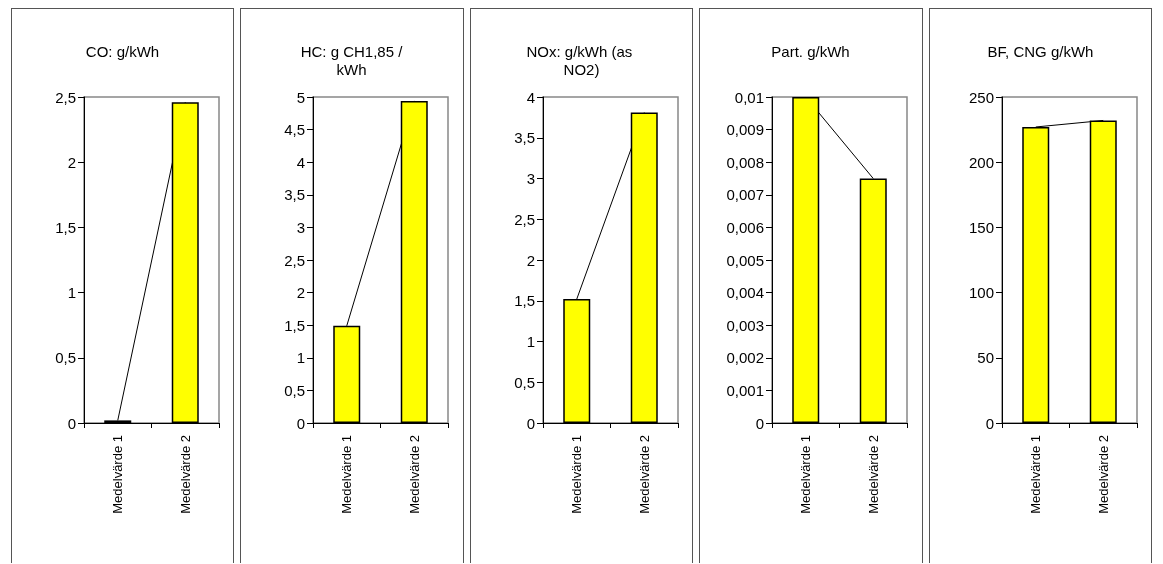 The width and height of the screenshot is (1163, 564). What do you see at coordinates (745, 195) in the screenshot?
I see `y-tick-label: 0,007` at bounding box center [745, 195].